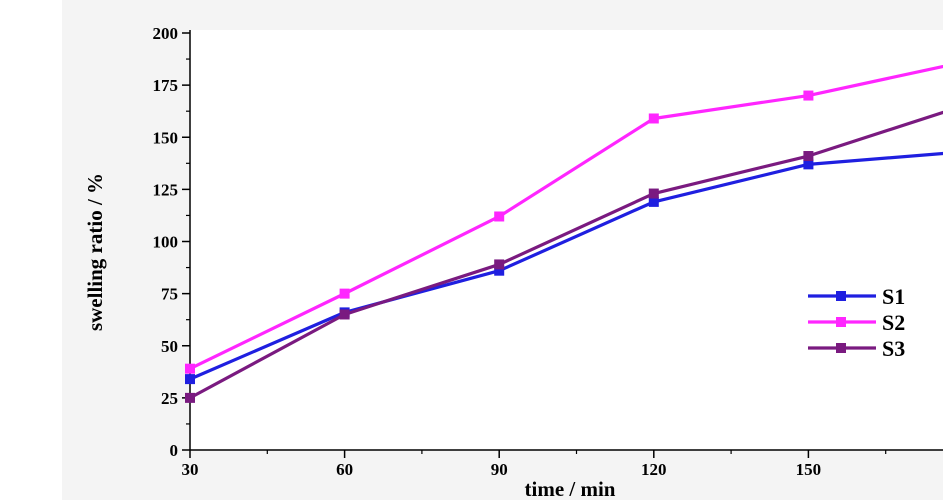 The height and width of the screenshot is (500, 943). What do you see at coordinates (169, 398) in the screenshot?
I see `y-tick-label: 25` at bounding box center [169, 398].